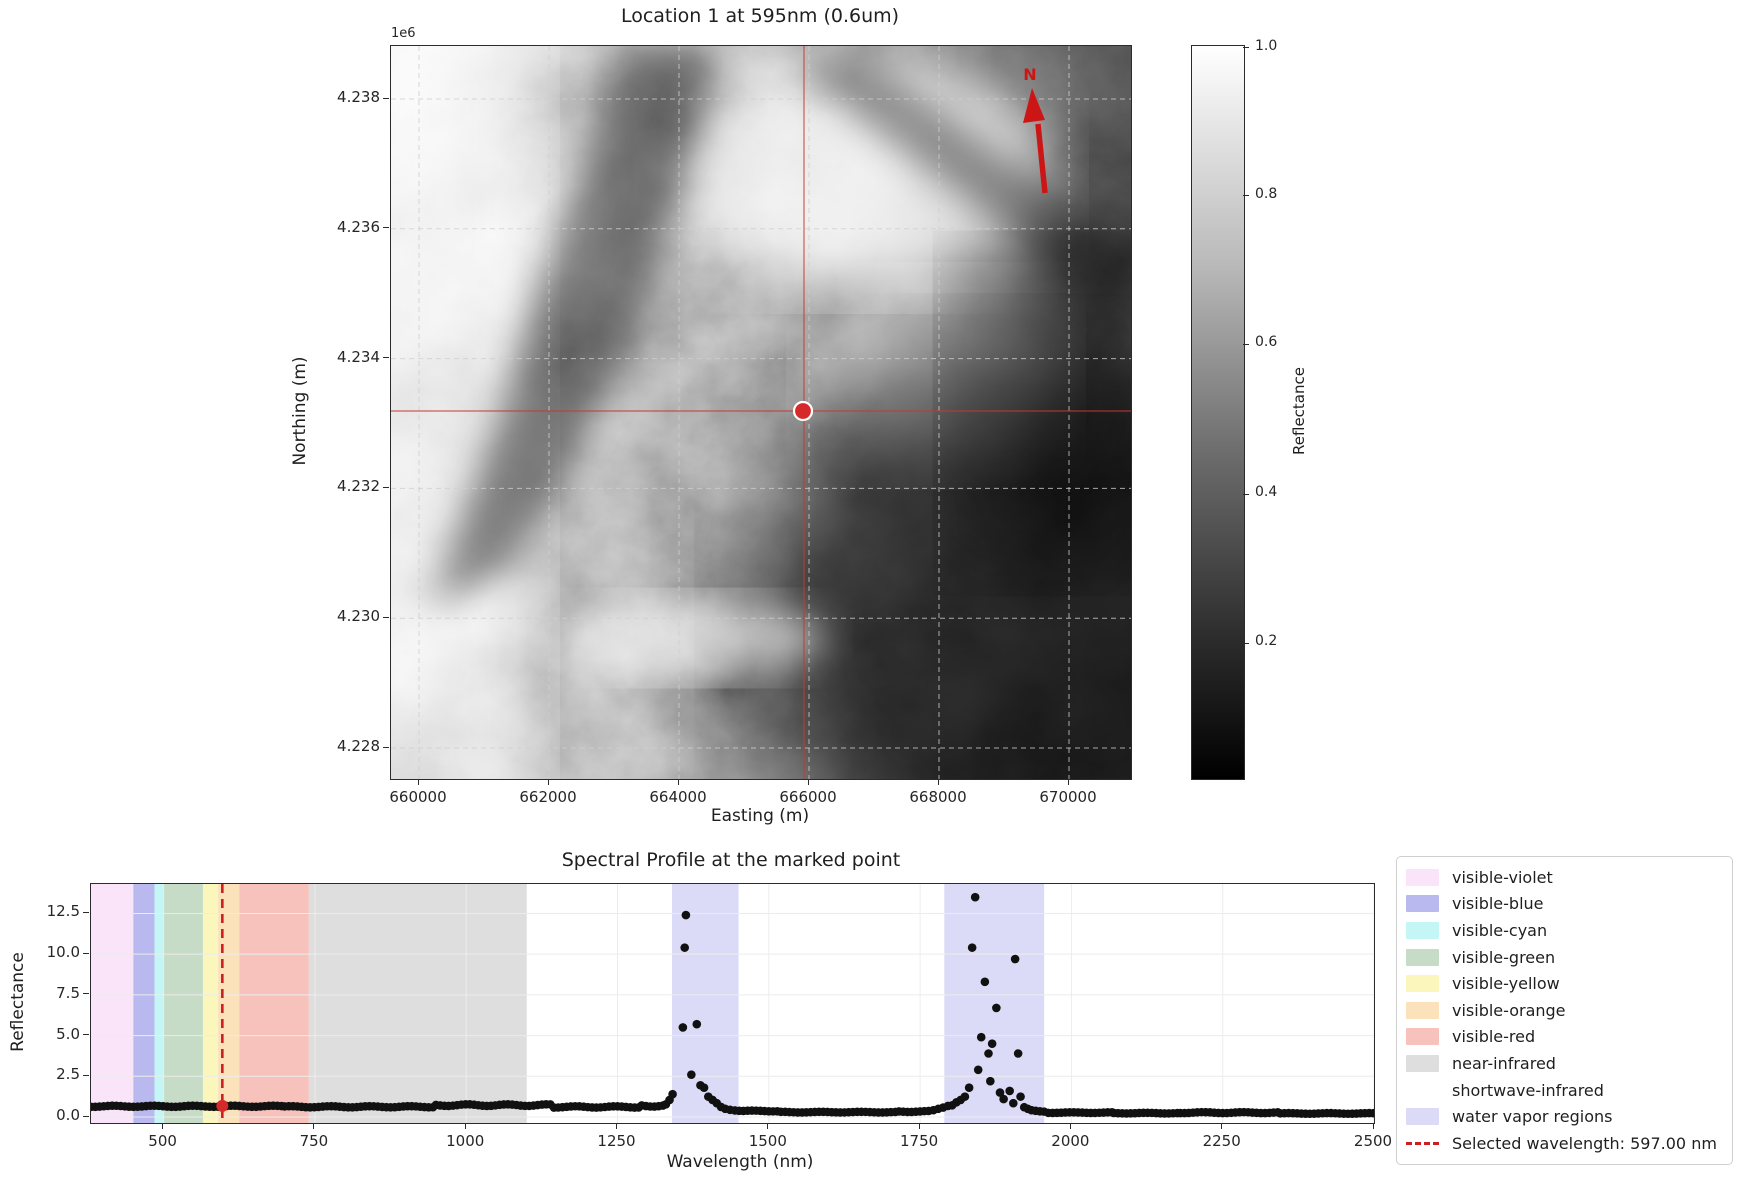 Image resolution: width=1739 pixels, height=1189 pixels. Describe the element at coordinates (1584, 1143) in the screenshot. I see `legend-item-label: Selected wavelength: 597.00 nm` at that location.